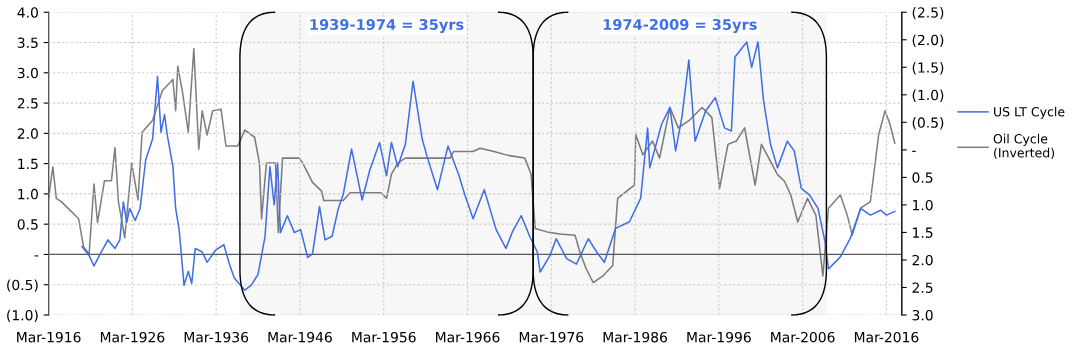 This screenshot has height=350, width=1080. Describe the element at coordinates (27, 133) in the screenshot. I see `y-tick-label: 2.0` at that location.